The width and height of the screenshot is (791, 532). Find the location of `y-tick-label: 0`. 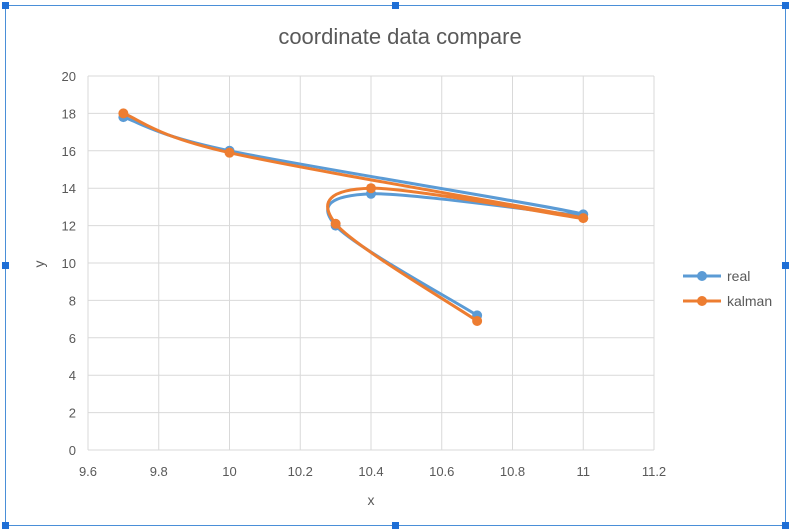

y-tick-label: 0 is located at coordinates (72, 450).